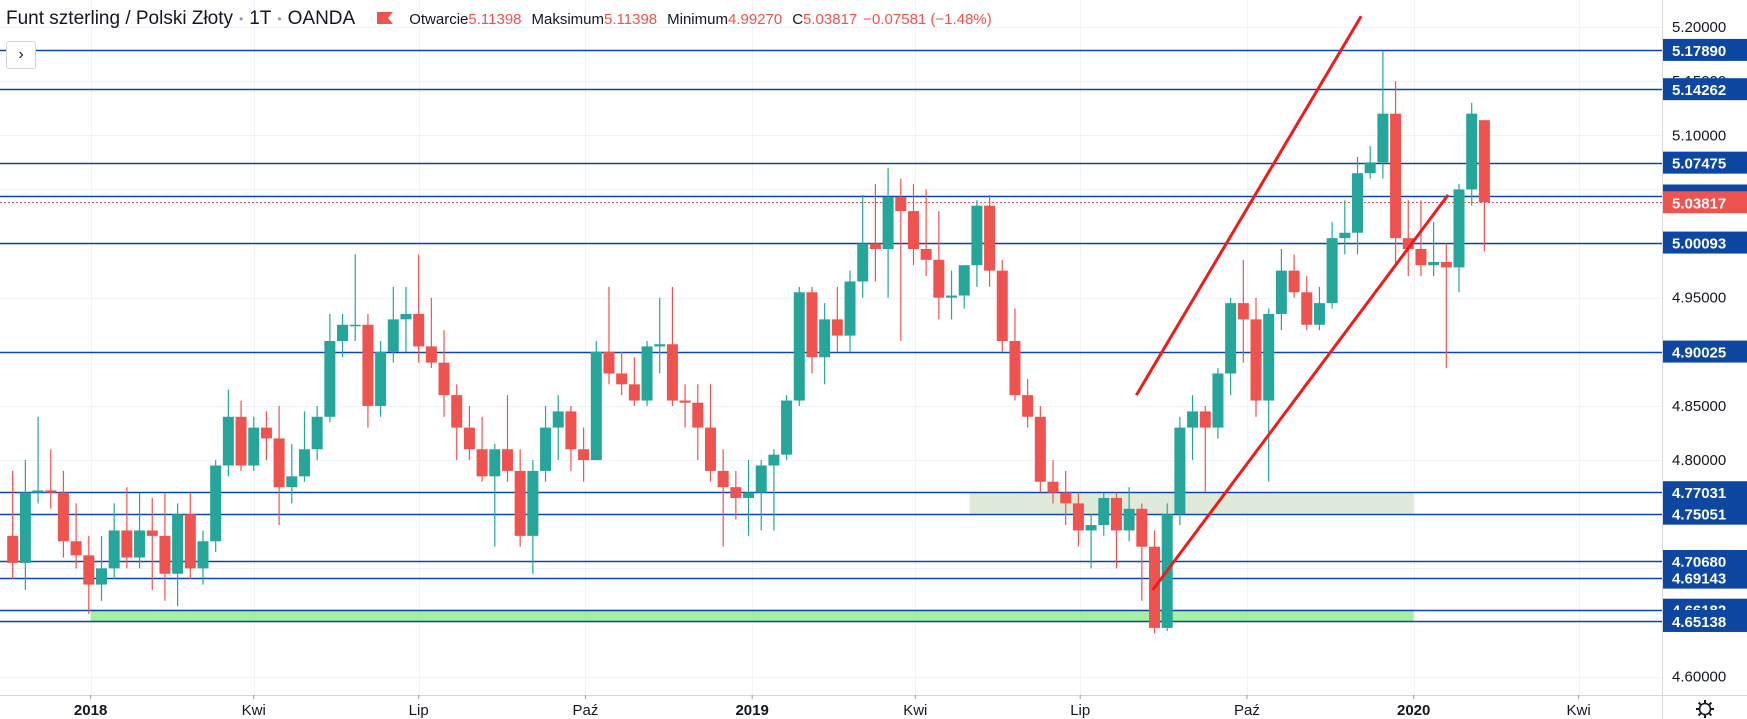  What do you see at coordinates (832, 707) in the screenshot?
I see `time-axis: 2018 Kwi Lip Paź 2019 Kwi Lip Paź 2020 Kwi` at bounding box center [832, 707].